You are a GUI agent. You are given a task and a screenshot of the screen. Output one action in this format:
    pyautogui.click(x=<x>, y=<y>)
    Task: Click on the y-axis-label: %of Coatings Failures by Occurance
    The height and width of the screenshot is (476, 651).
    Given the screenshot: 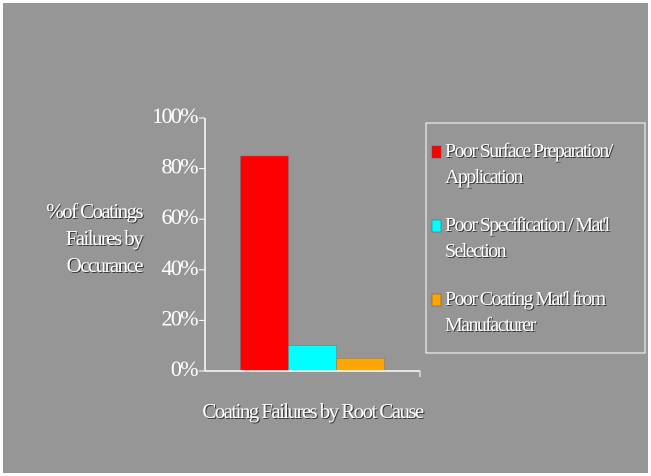 What is the action you would take?
    pyautogui.click(x=94, y=238)
    